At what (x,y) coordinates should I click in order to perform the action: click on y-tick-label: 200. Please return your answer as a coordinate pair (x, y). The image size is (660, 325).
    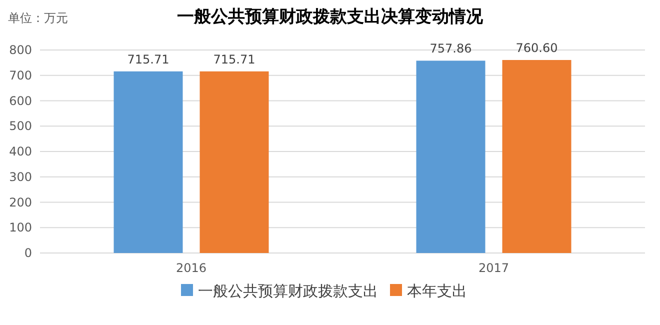
    Looking at the image, I should click on (20, 202).